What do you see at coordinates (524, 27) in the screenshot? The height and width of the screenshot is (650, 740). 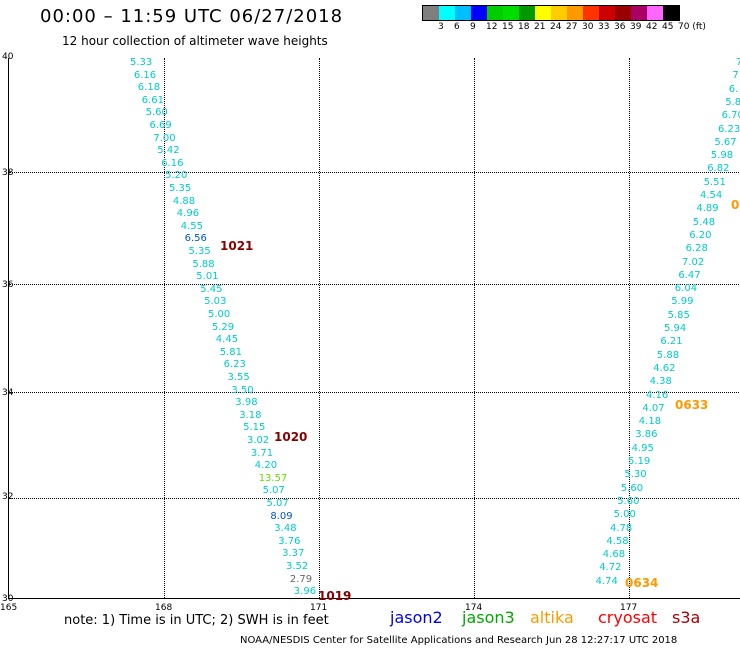 I see `legend-label: 18` at bounding box center [524, 27].